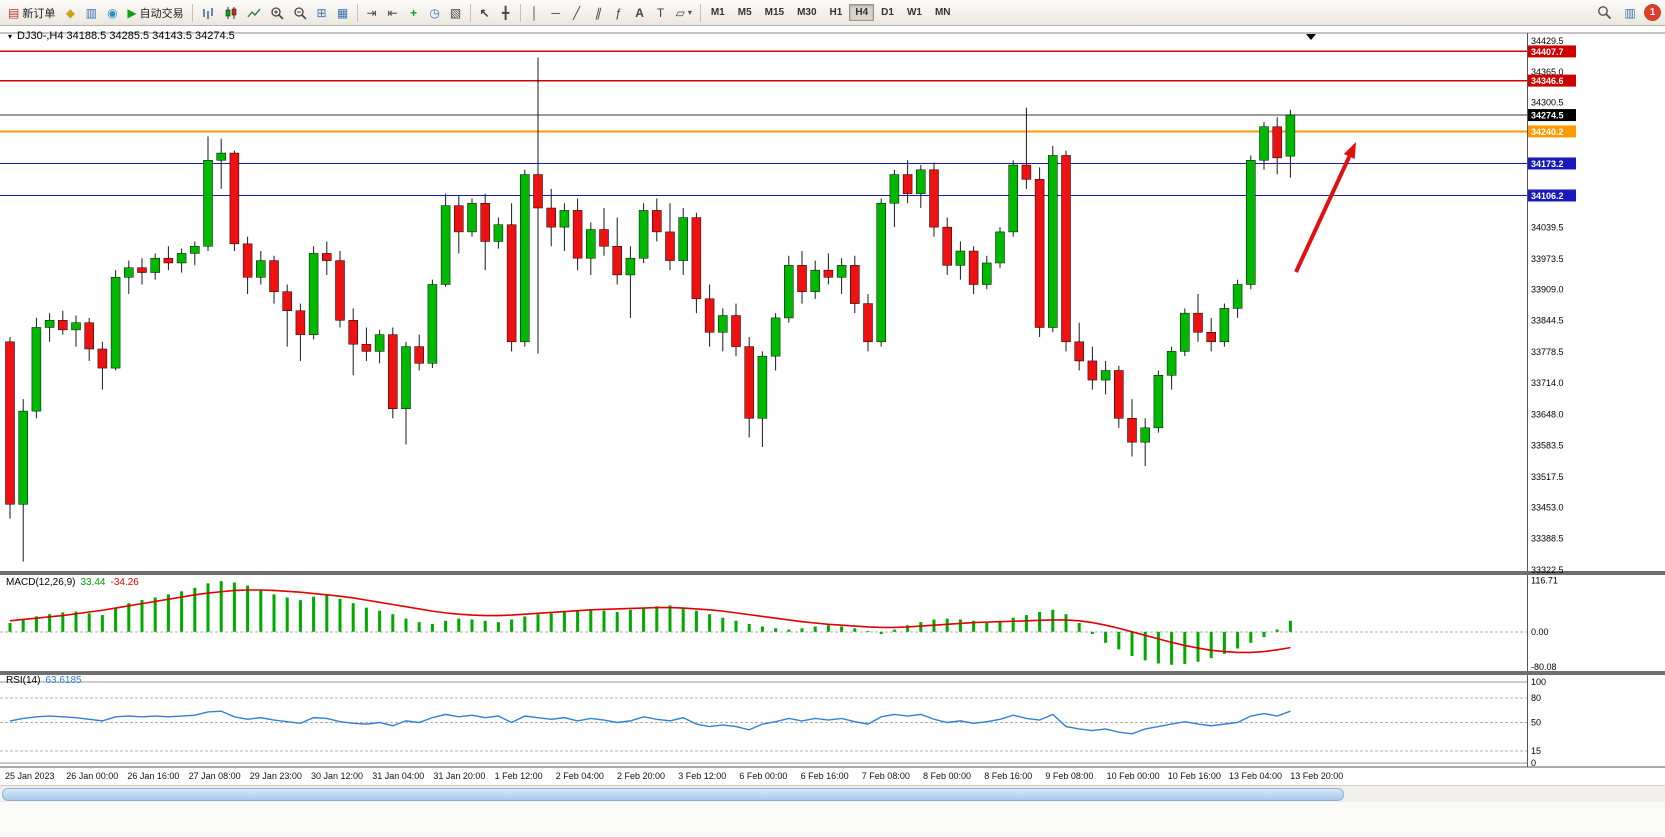 This screenshot has height=837, width=1665. I want to click on svg-text: 33648.0, so click(1547, 414).